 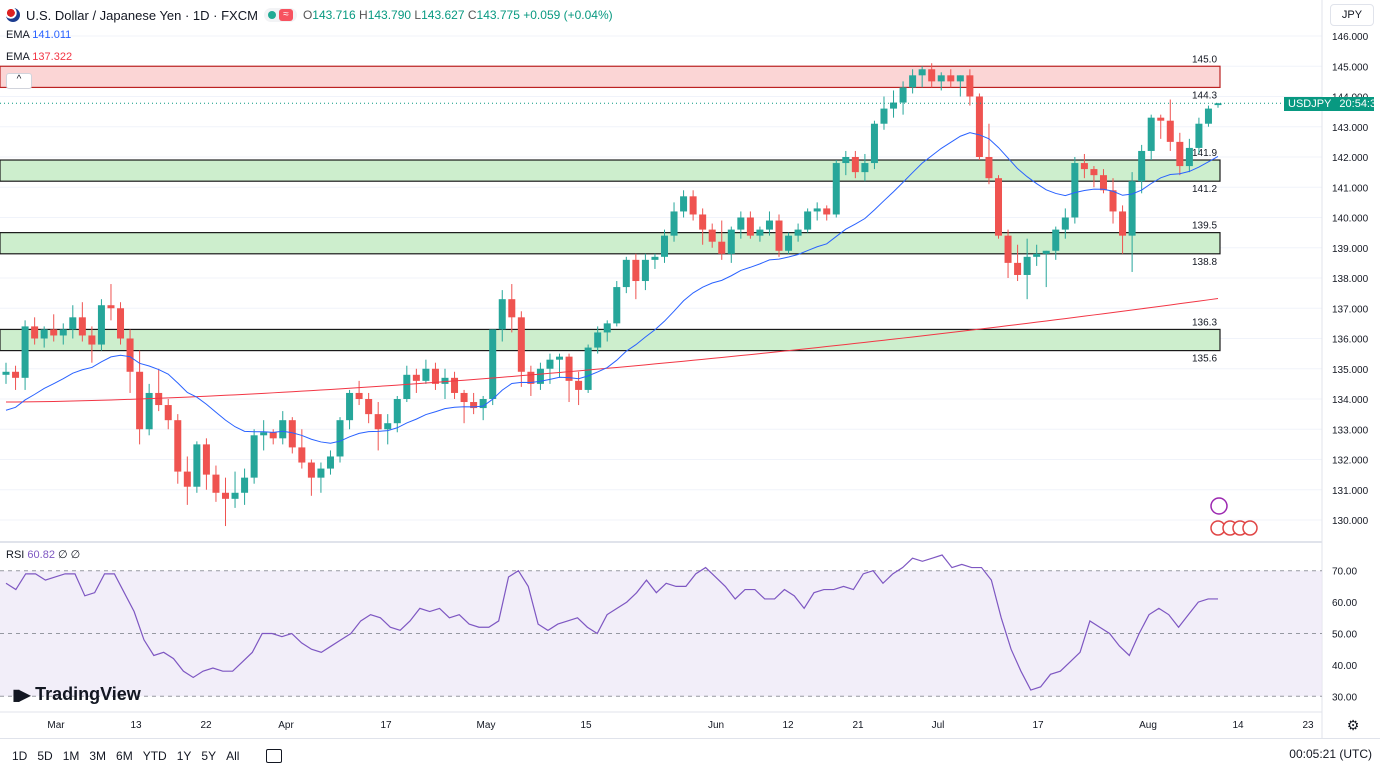 I want to click on timeframe-5d: 5D, so click(x=45, y=756).